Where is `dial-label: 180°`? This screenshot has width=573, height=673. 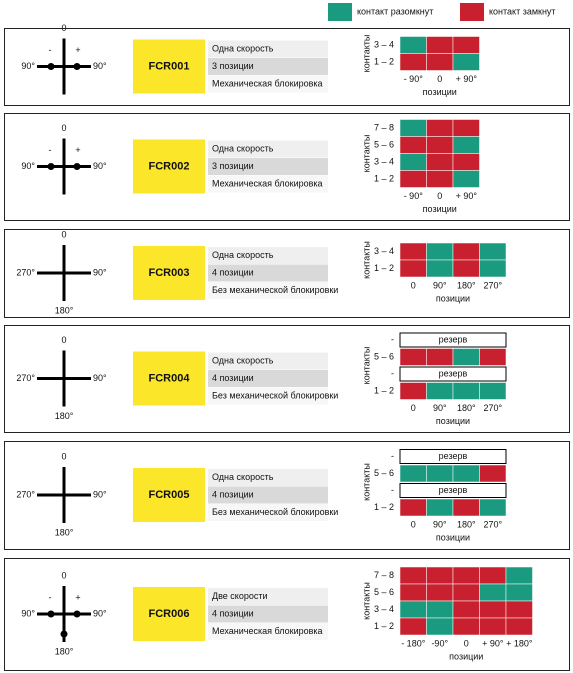
dial-label: 180° is located at coordinates (64, 532).